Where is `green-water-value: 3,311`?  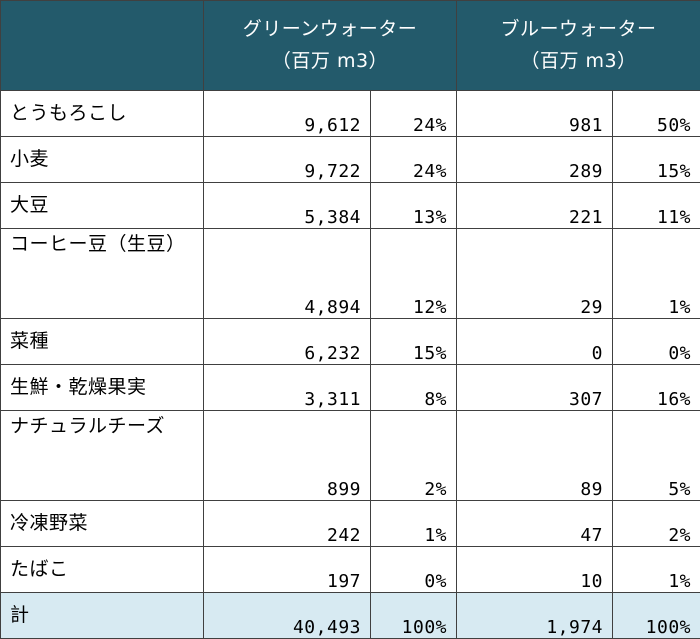
green-water-value: 3,311 is located at coordinates (287, 388).